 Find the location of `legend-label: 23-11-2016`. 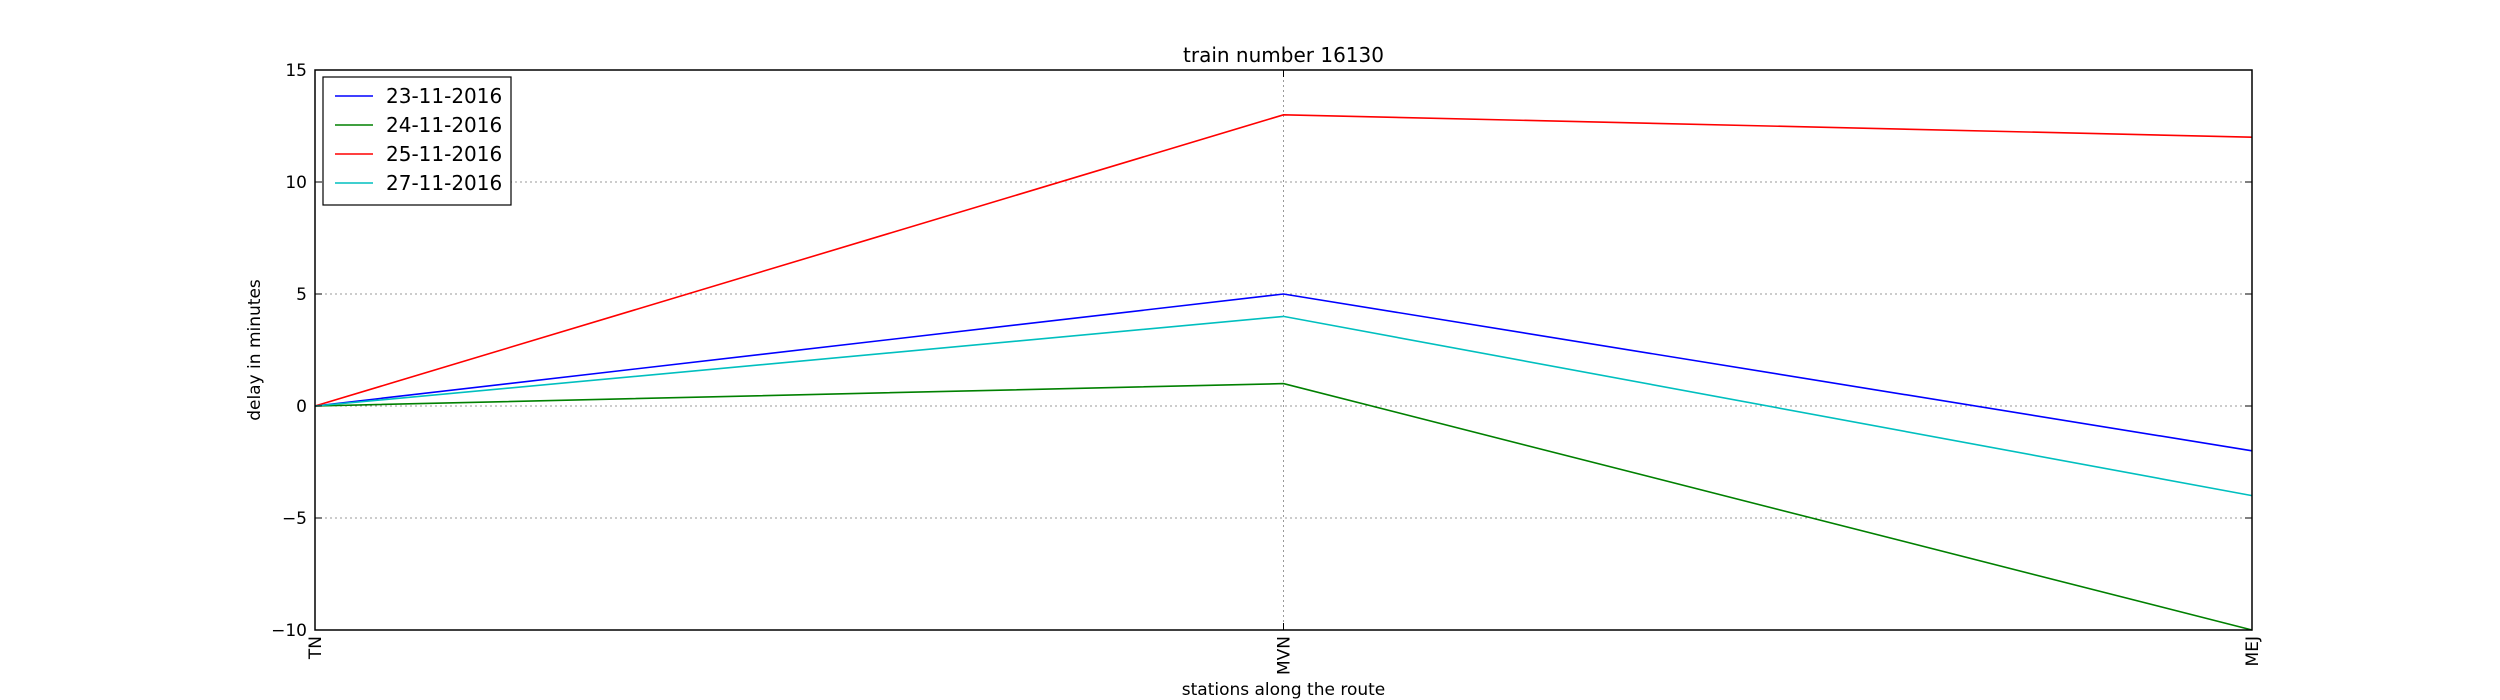

legend-label: 23-11-2016 is located at coordinates (444, 96).